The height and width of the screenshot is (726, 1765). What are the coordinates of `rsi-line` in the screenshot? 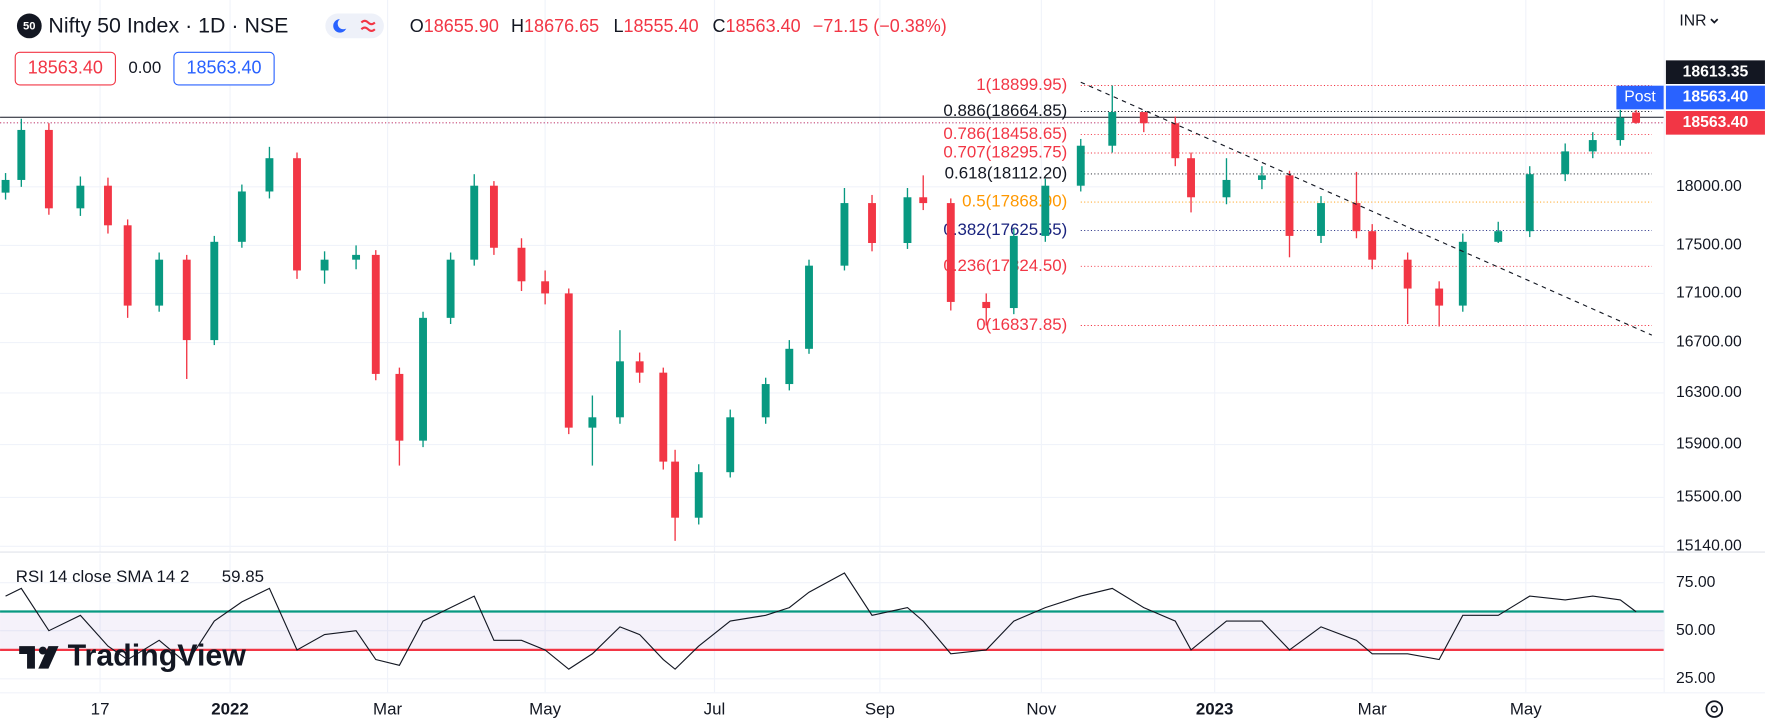 It's located at (821, 621).